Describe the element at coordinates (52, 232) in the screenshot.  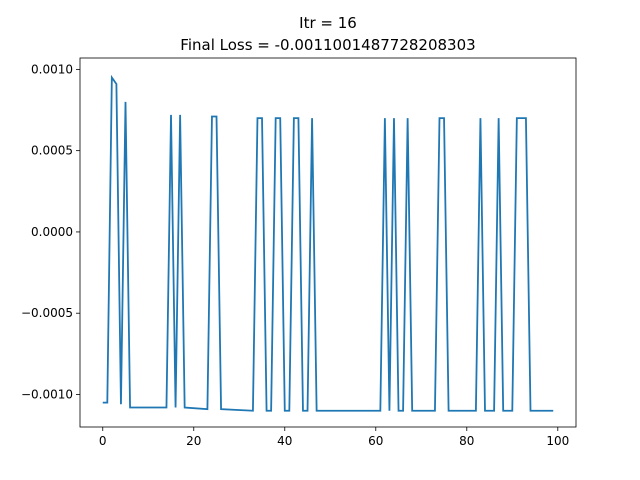
I see `y-tick-label: 0.0000` at that location.